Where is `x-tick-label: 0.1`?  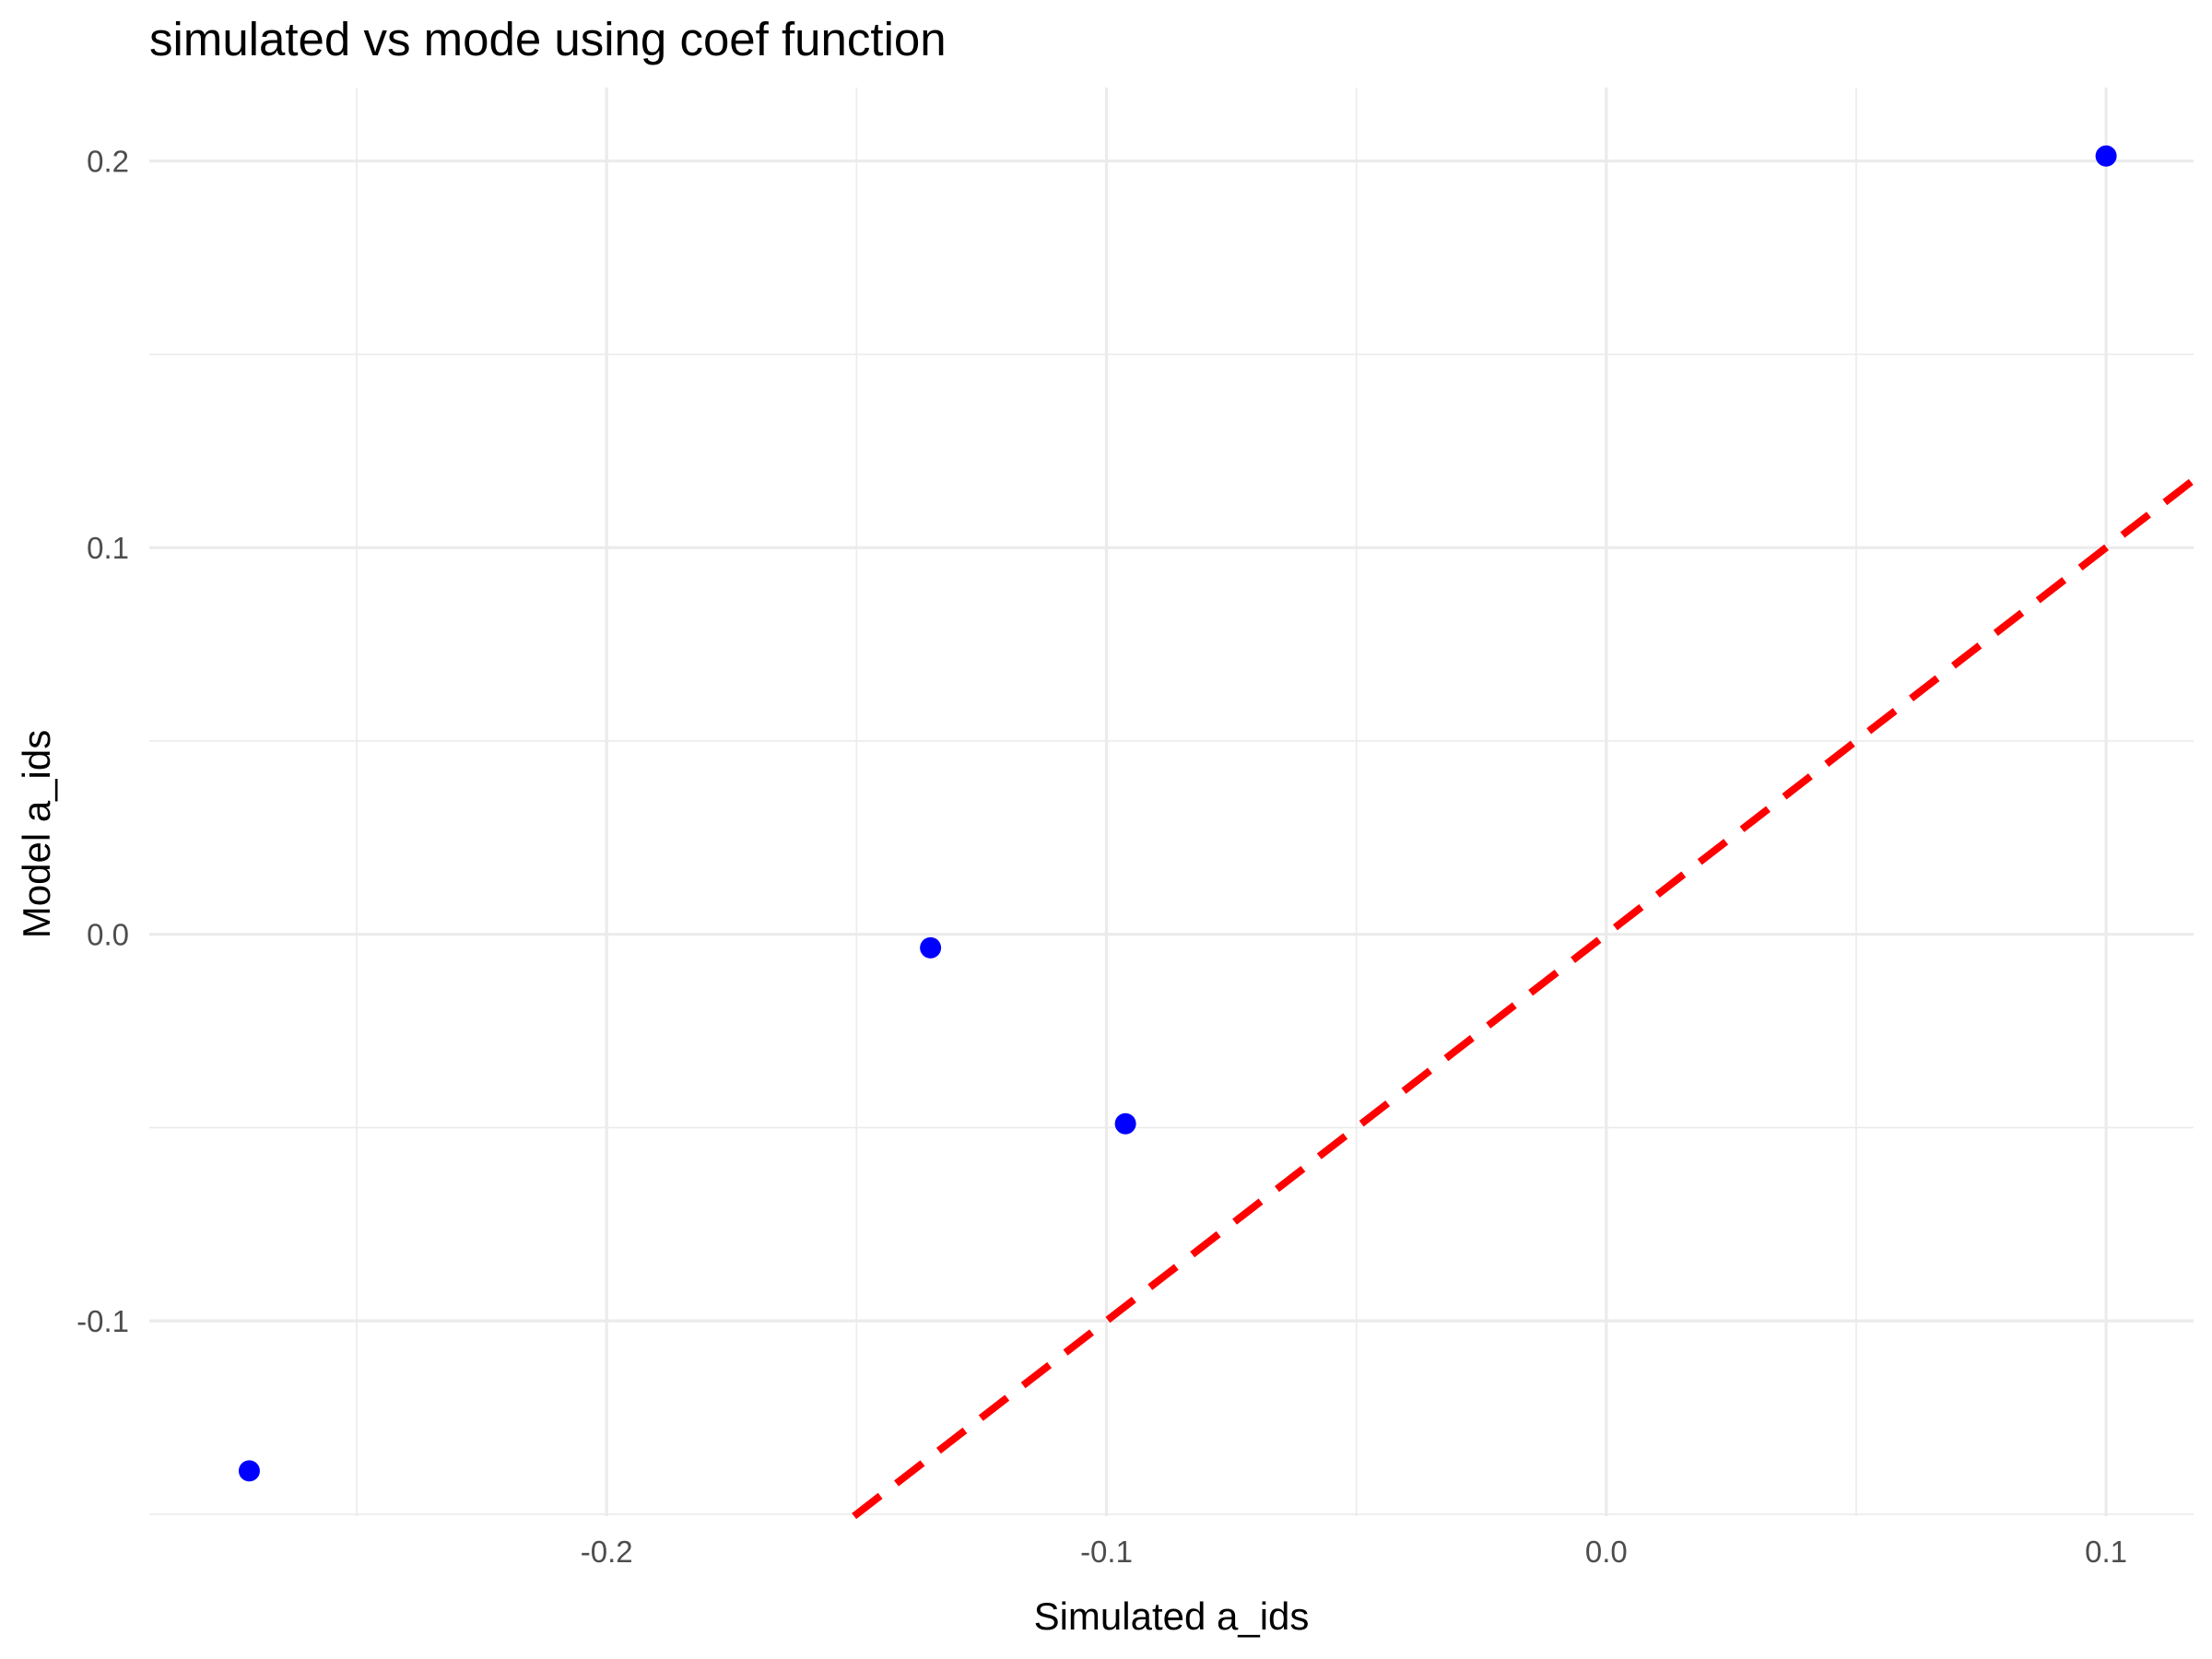 x-tick-label: 0.1 is located at coordinates (2106, 1552).